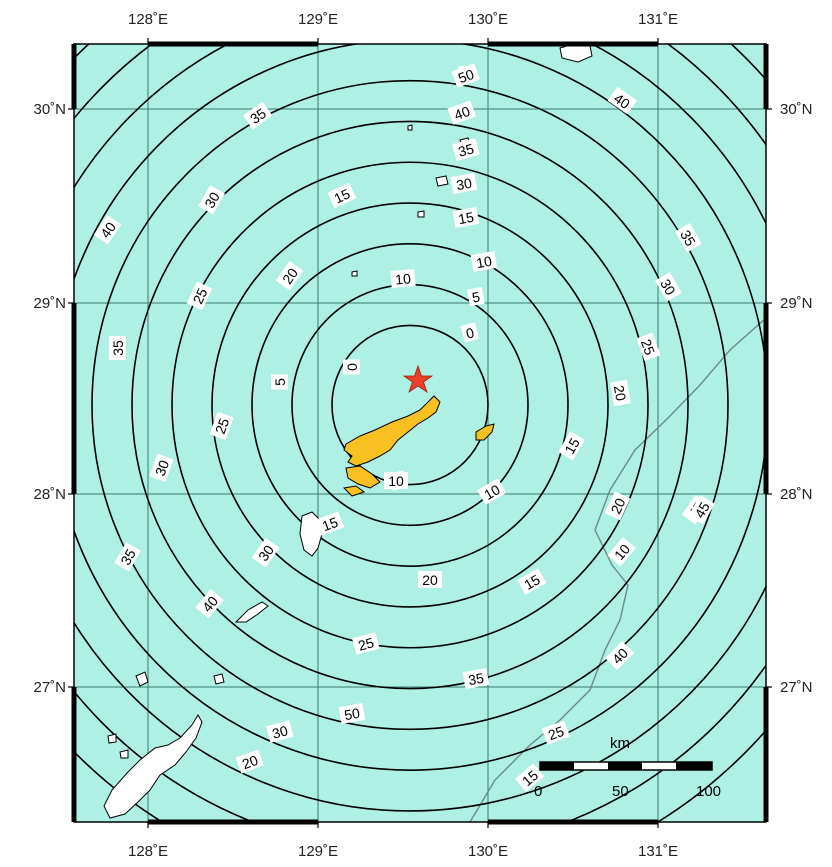 The width and height of the screenshot is (832, 867). I want to click on contour-label-text: 45, so click(702, 510).